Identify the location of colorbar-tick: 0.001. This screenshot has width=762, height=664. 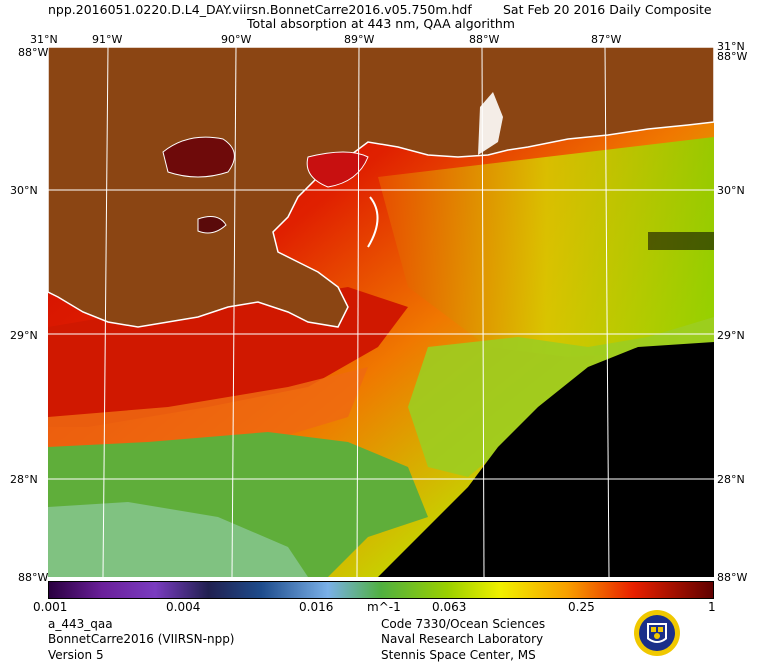
(50, 607).